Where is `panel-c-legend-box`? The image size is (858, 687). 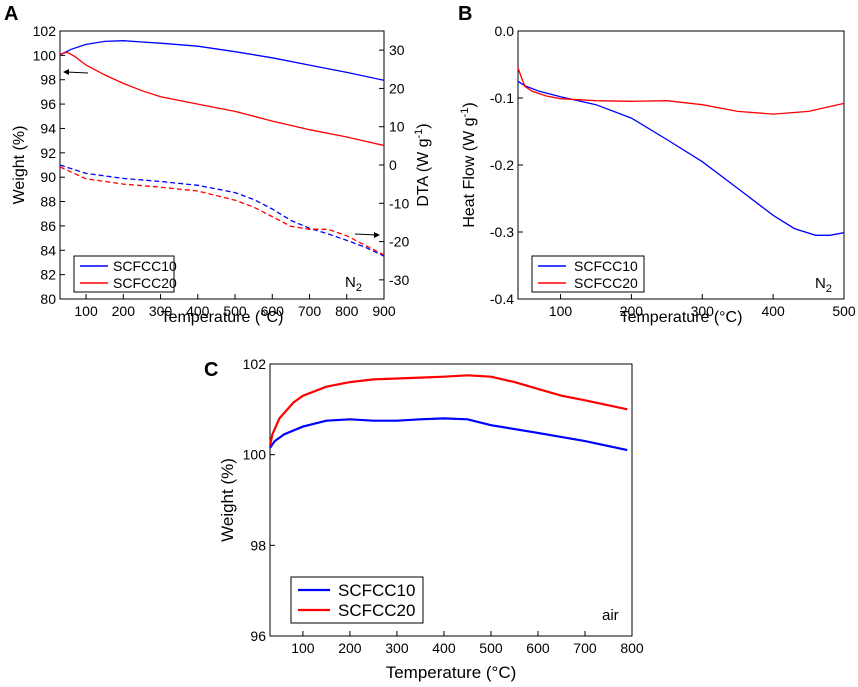 panel-c-legend-box is located at coordinates (357, 600).